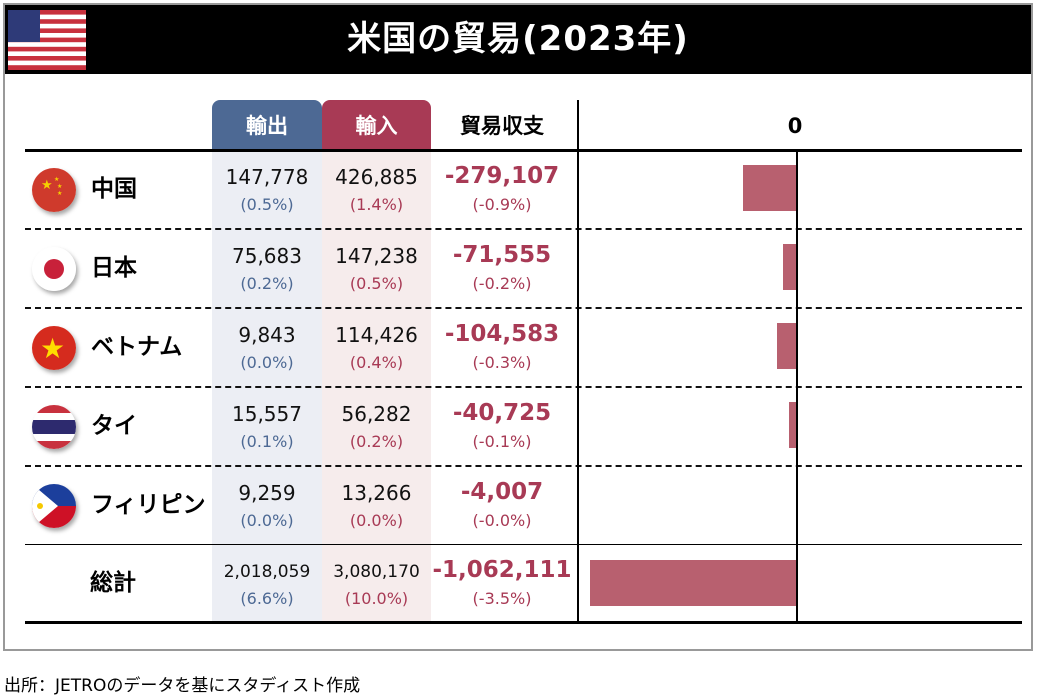  Describe the element at coordinates (54, 427) in the screenshot. I see `thailand-flag-icon` at that location.